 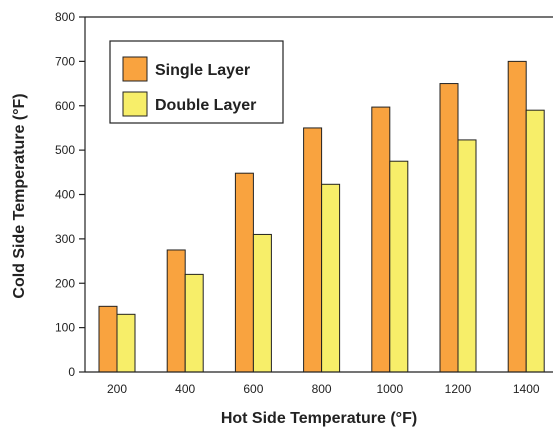 What do you see at coordinates (65, 17) in the screenshot?
I see `y-tick-label: 800` at bounding box center [65, 17].